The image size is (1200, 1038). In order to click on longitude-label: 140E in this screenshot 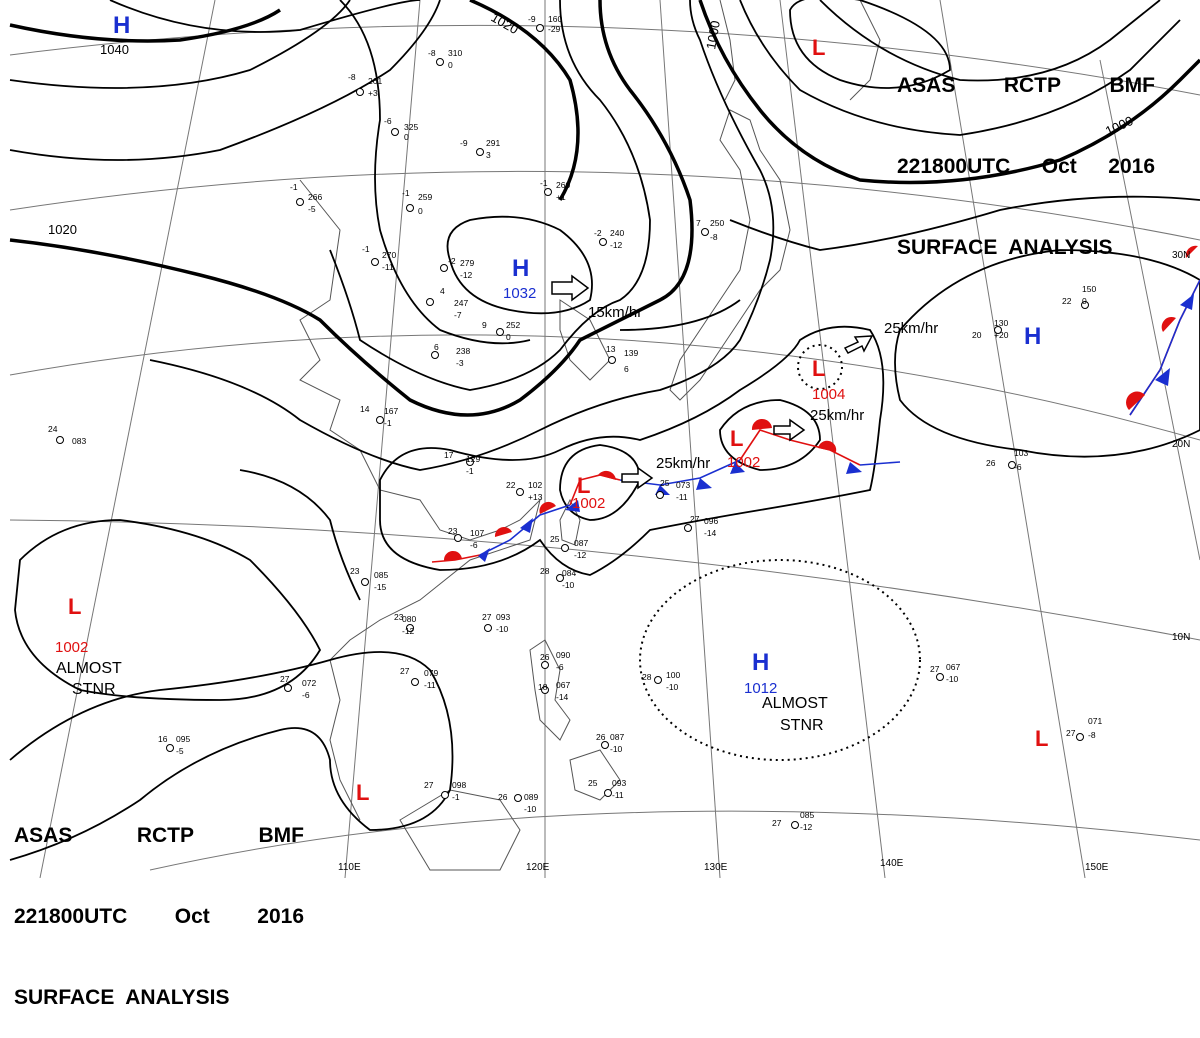, I will do `click(892, 863)`.